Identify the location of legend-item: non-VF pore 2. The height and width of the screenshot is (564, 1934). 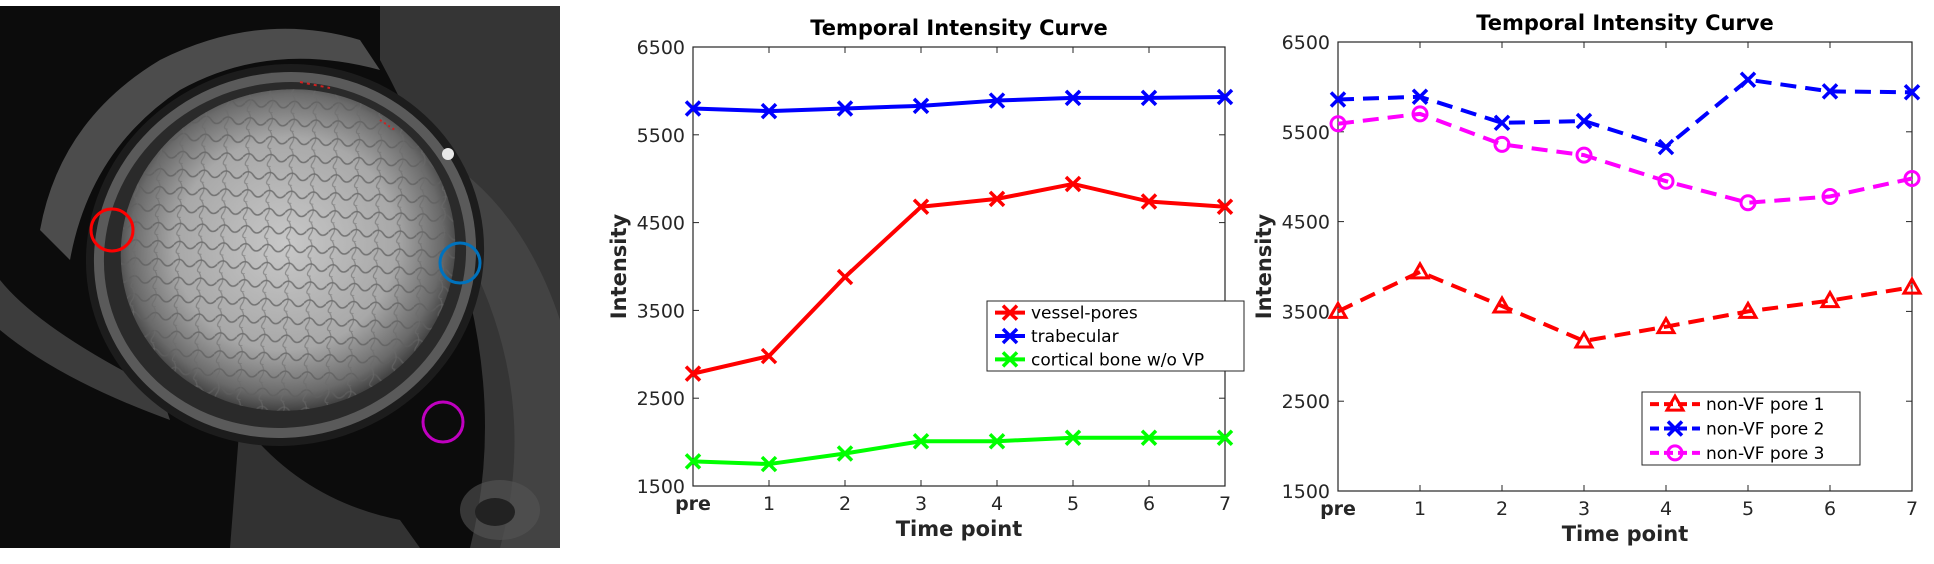
(1737, 430).